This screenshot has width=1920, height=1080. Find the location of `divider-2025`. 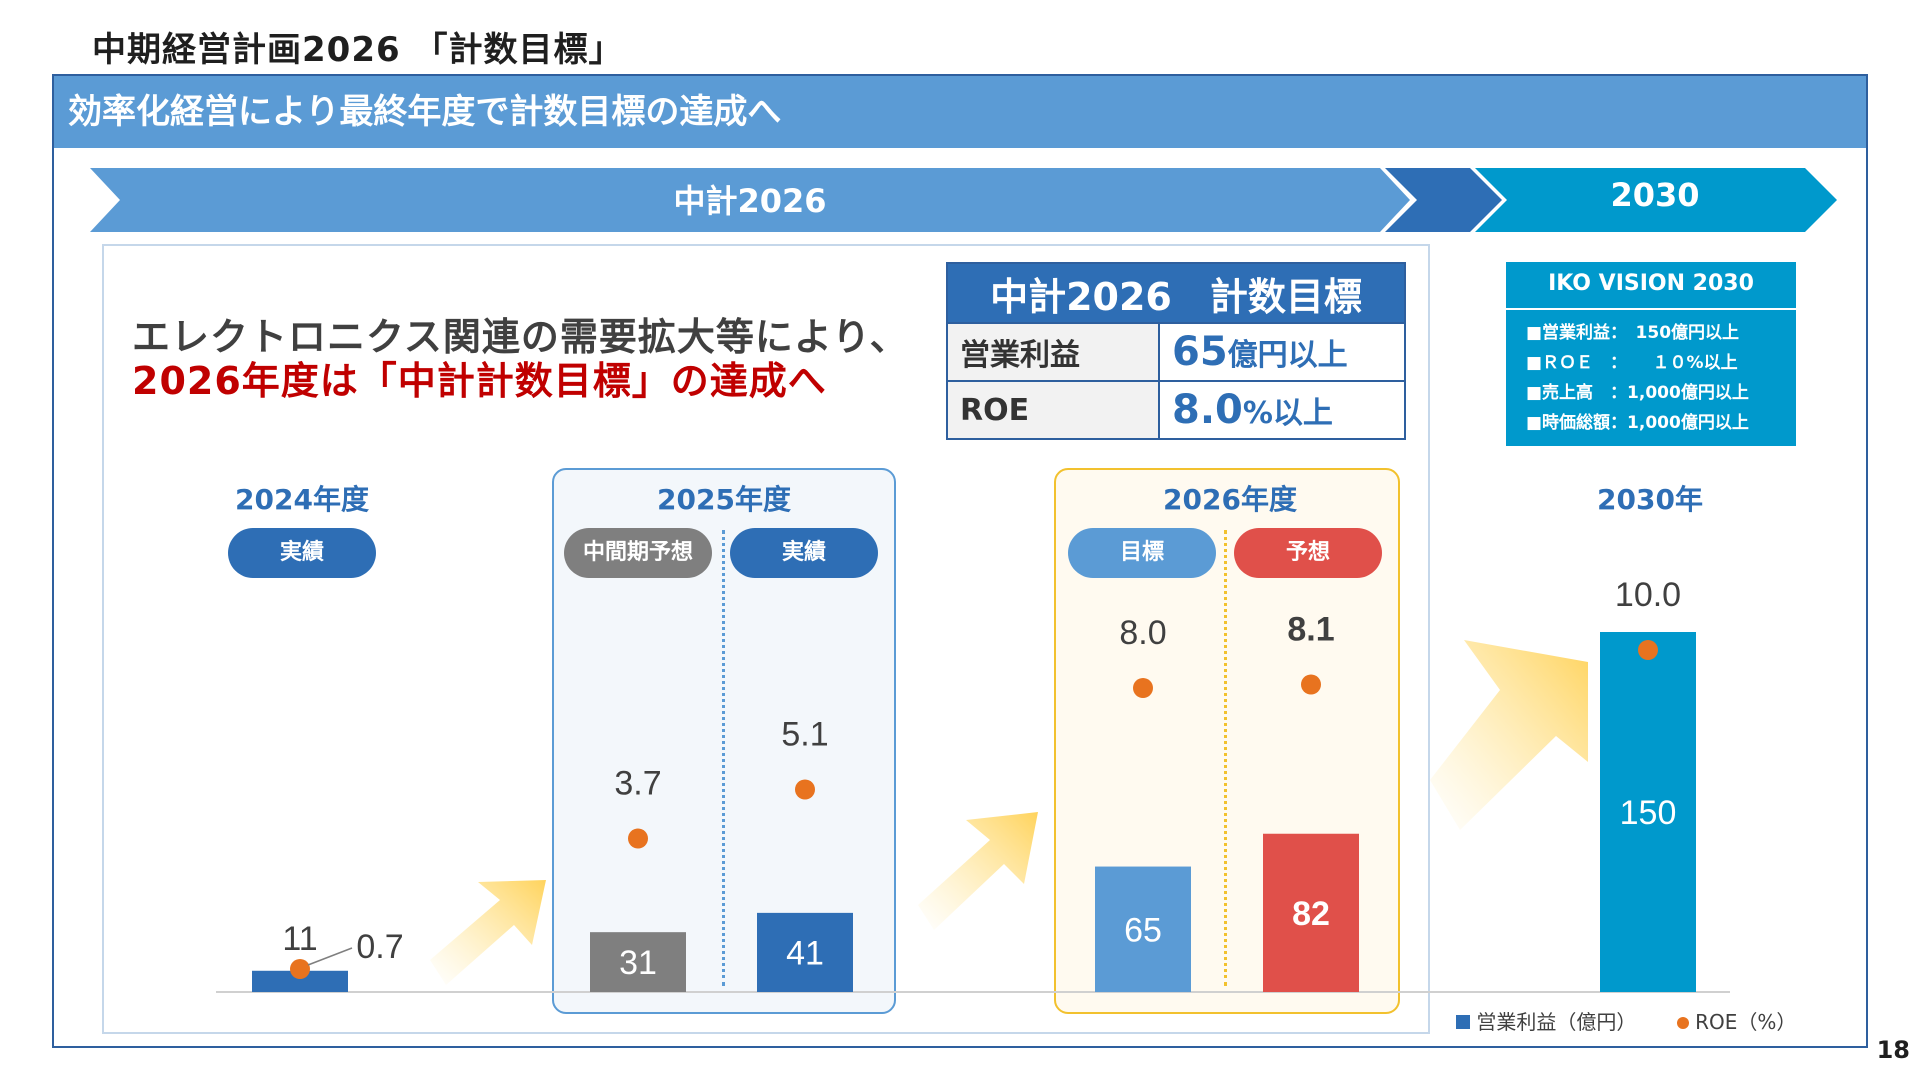

divider-2025 is located at coordinates (723, 758).